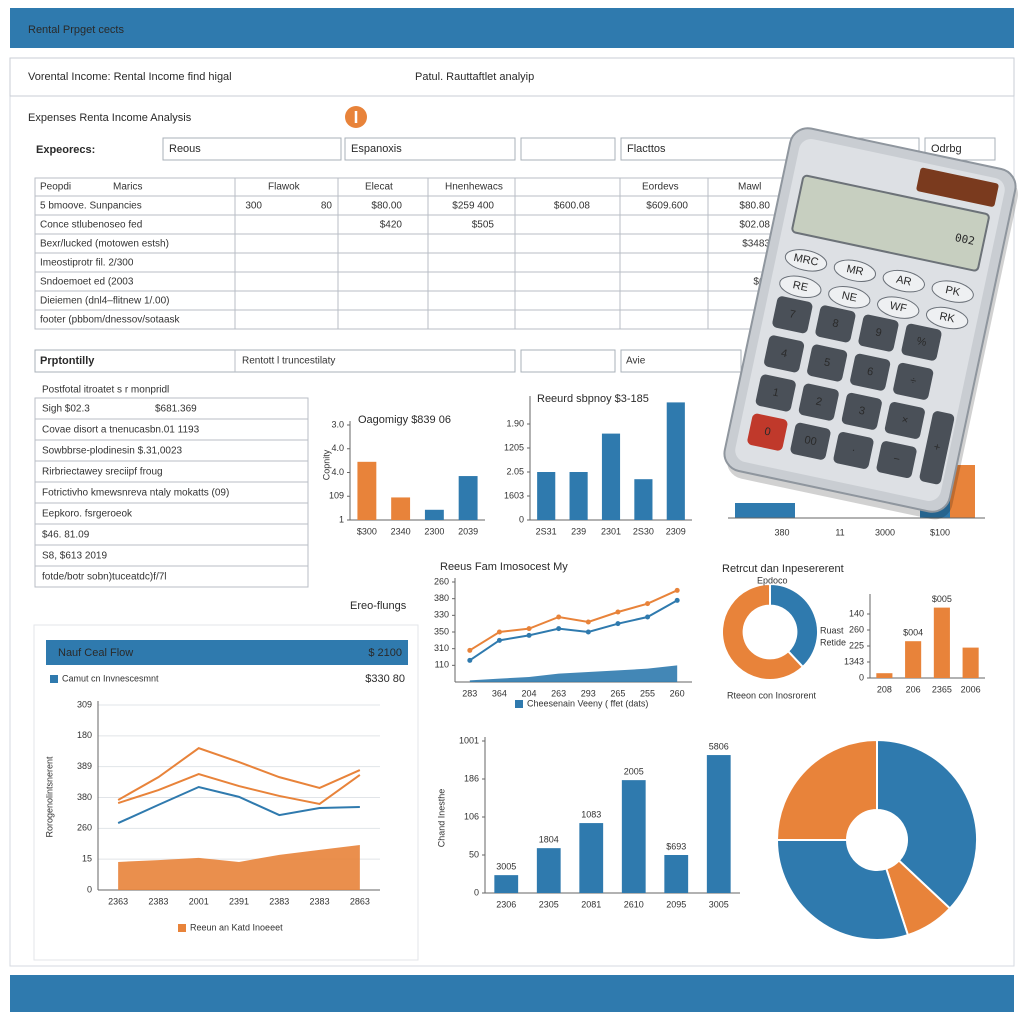 The height and width of the screenshot is (1024, 1024). What do you see at coordinates (546, 531) in the screenshot?
I see `x-tick-label: 2S31` at bounding box center [546, 531].